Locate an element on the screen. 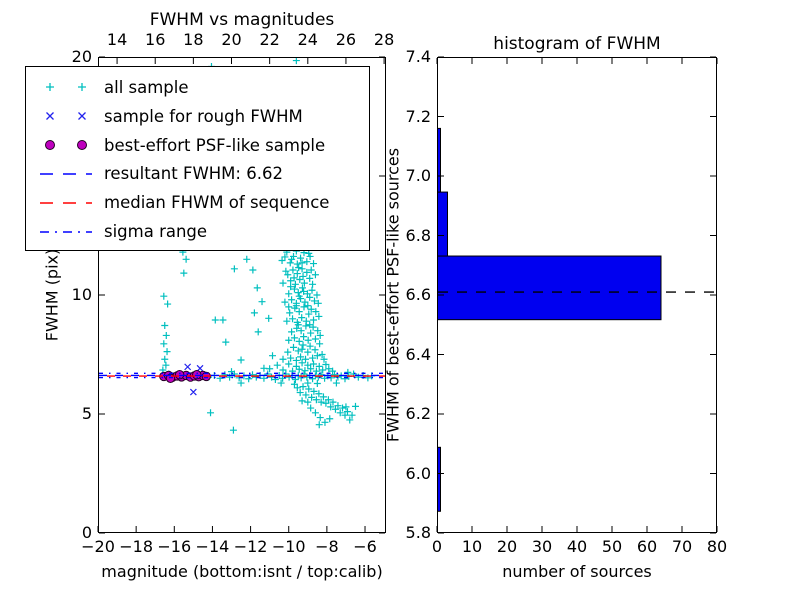 The height and width of the screenshot is (600, 800). scatter-plot-title: FWHM vs magnitudes is located at coordinates (242, 20).